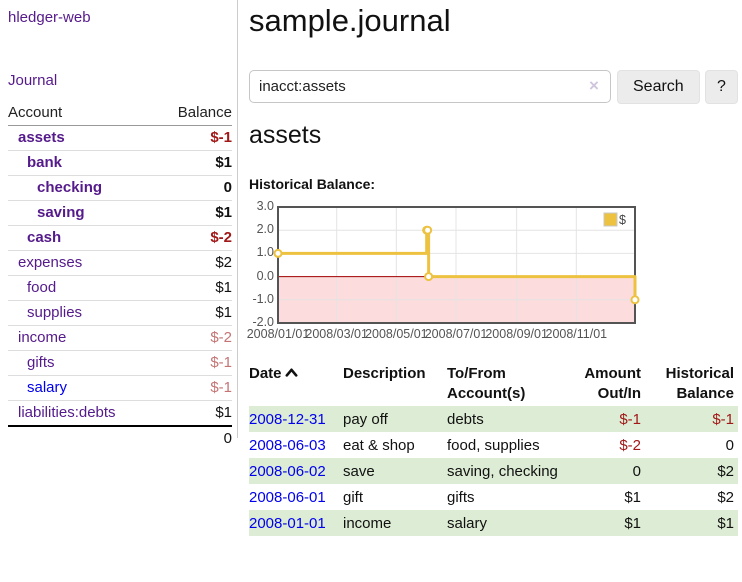 The image size is (742, 582). What do you see at coordinates (312, 184) in the screenshot?
I see `chart-title: Historical Balance:` at bounding box center [312, 184].